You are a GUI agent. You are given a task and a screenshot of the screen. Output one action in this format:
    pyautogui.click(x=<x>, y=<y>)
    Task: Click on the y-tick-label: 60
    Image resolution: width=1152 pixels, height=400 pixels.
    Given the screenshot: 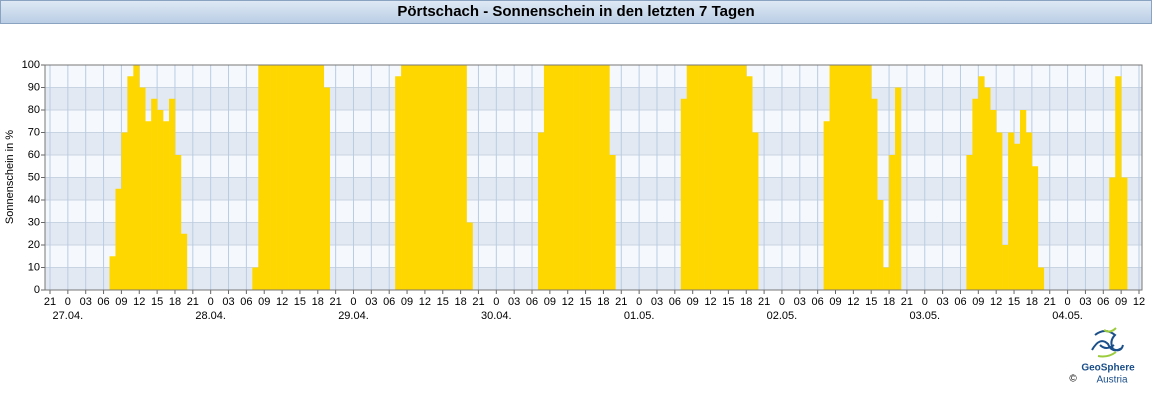 What is the action you would take?
    pyautogui.click(x=34, y=155)
    